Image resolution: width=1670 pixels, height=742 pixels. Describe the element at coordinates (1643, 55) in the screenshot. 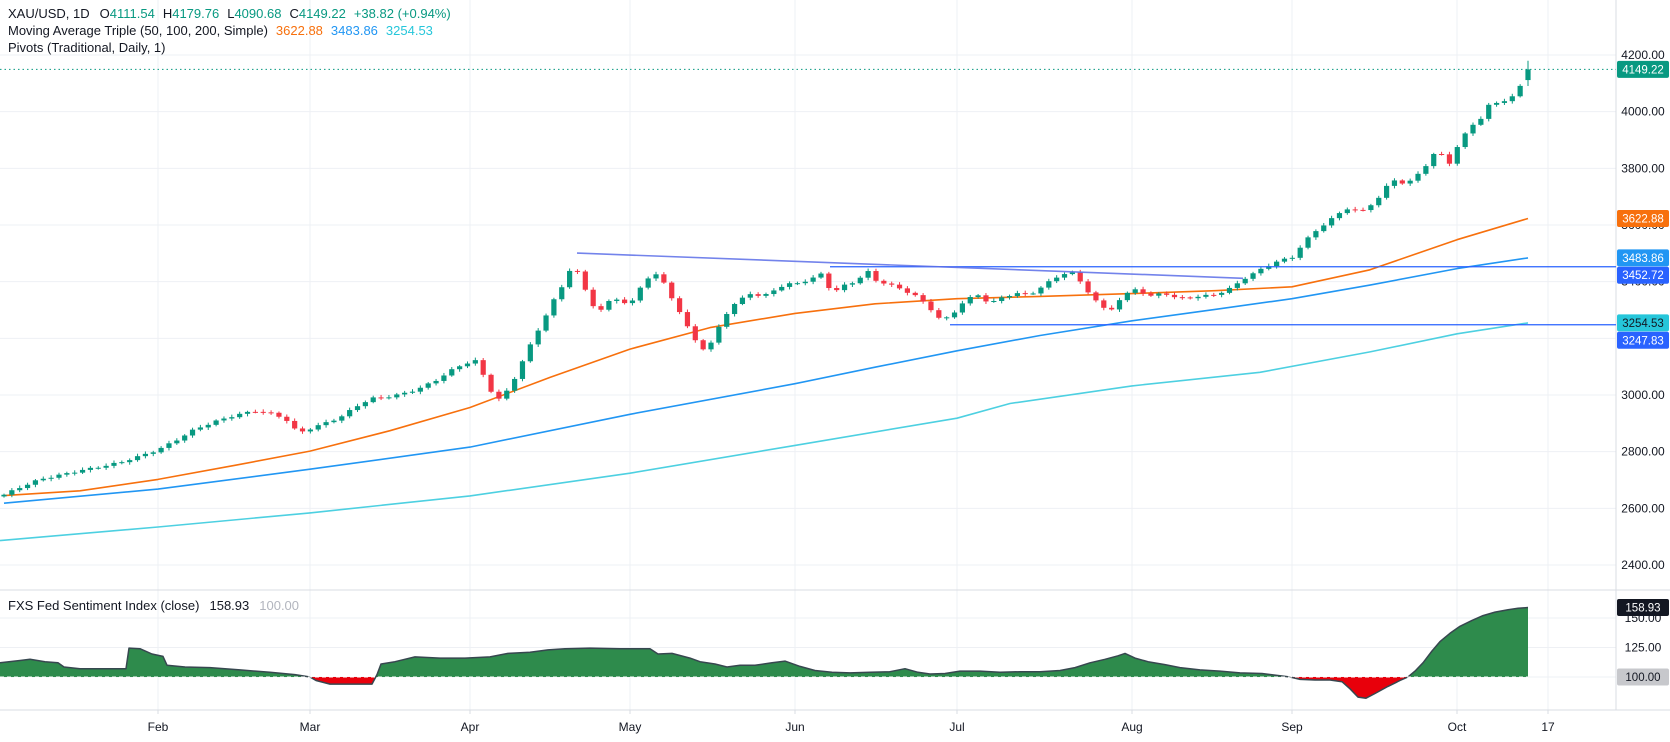

I see `svg-text: 4200.00` at that location.